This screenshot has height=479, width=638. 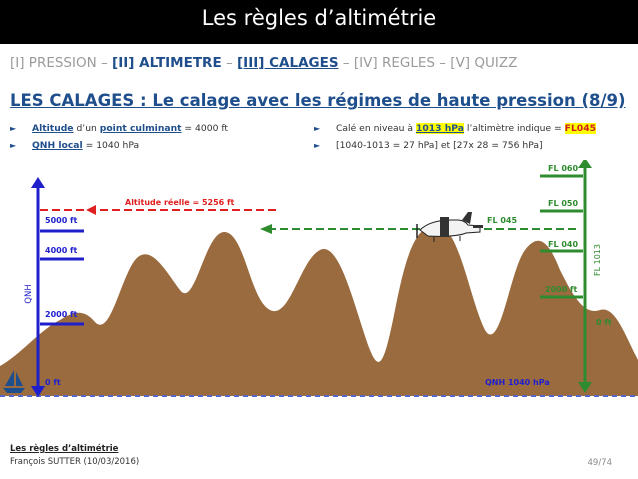 I want to click on fl-scale-label: FL 1013, so click(x=597, y=260).